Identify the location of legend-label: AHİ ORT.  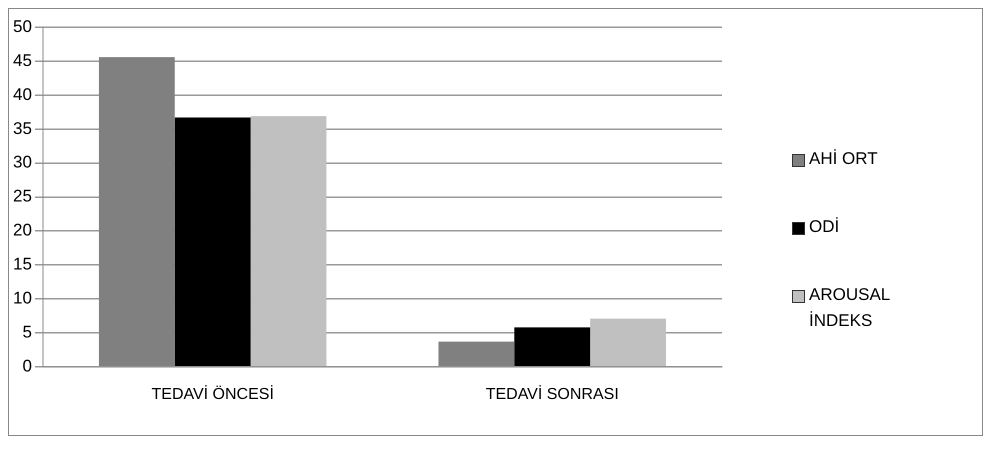
(843, 159).